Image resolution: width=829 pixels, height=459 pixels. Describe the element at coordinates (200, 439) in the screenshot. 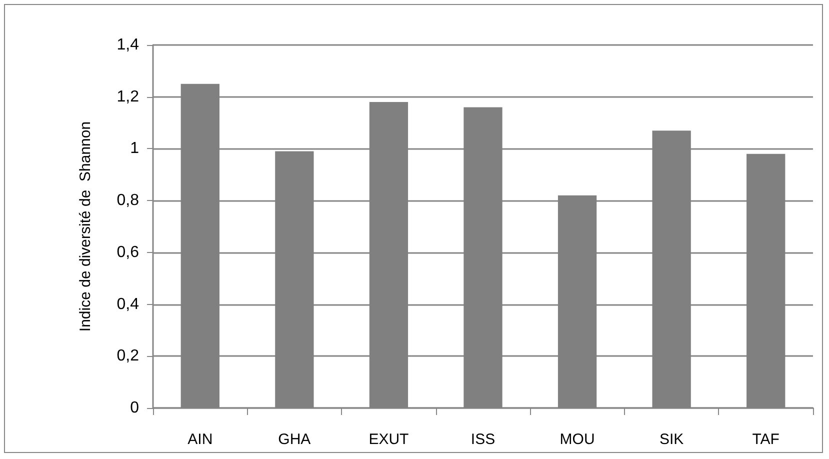

I see `x-tick-label: AIN` at that location.